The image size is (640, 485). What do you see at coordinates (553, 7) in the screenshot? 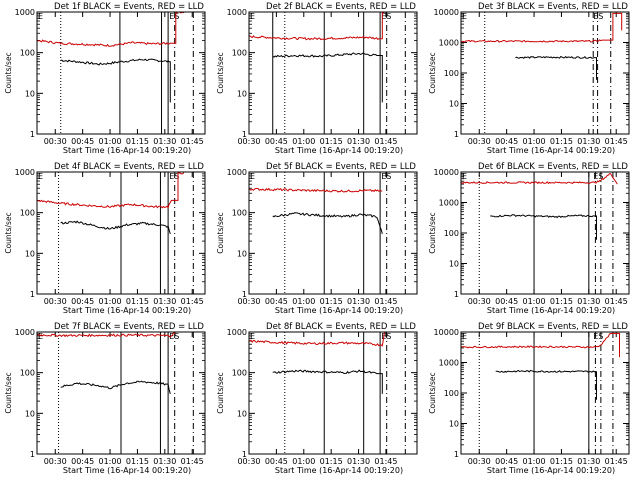
I see `panel-title: Det 3f BLACK = Events, RED = LLD` at bounding box center [553, 7].